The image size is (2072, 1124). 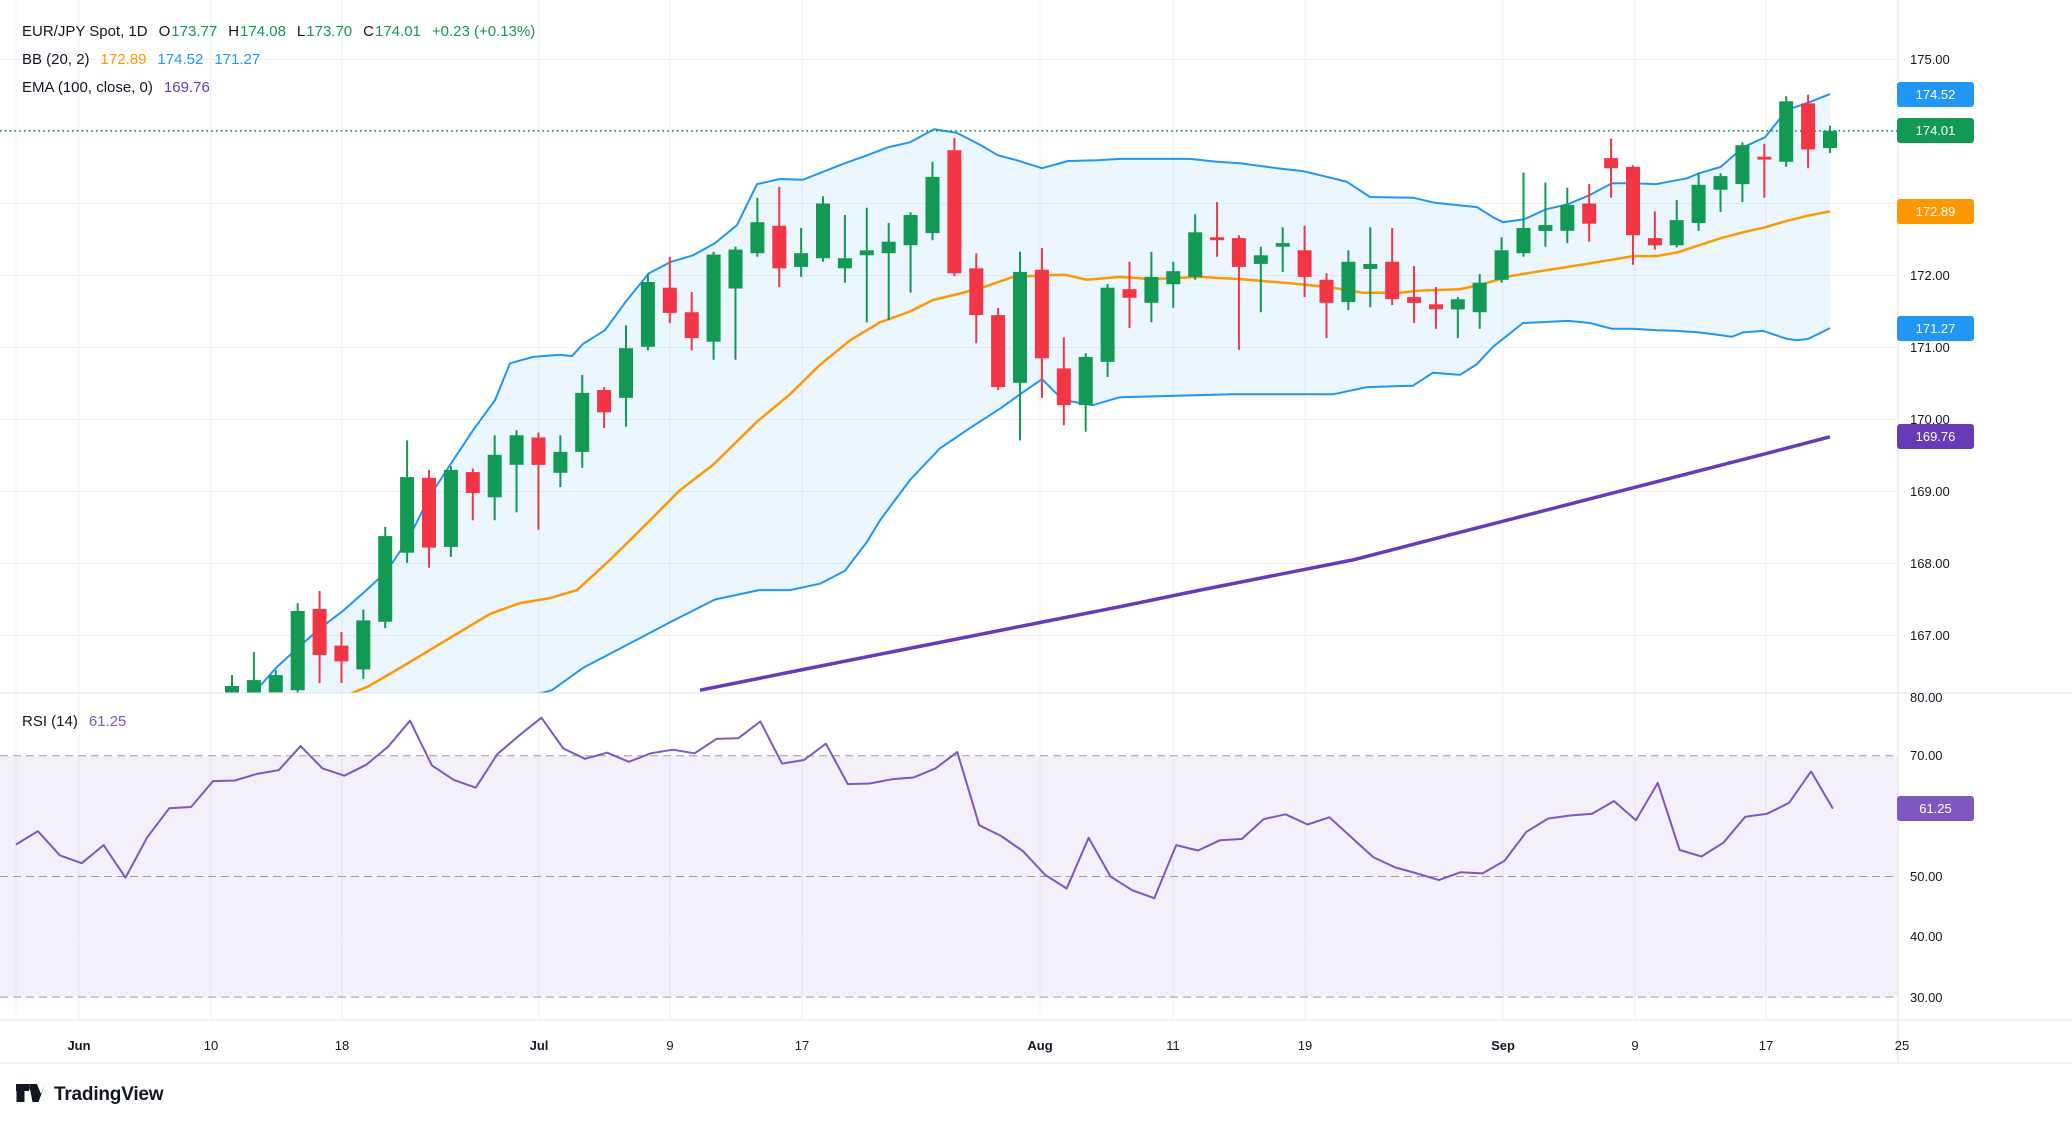 What do you see at coordinates (109, 1094) in the screenshot?
I see `tradingview-logo-text: TradingView` at bounding box center [109, 1094].